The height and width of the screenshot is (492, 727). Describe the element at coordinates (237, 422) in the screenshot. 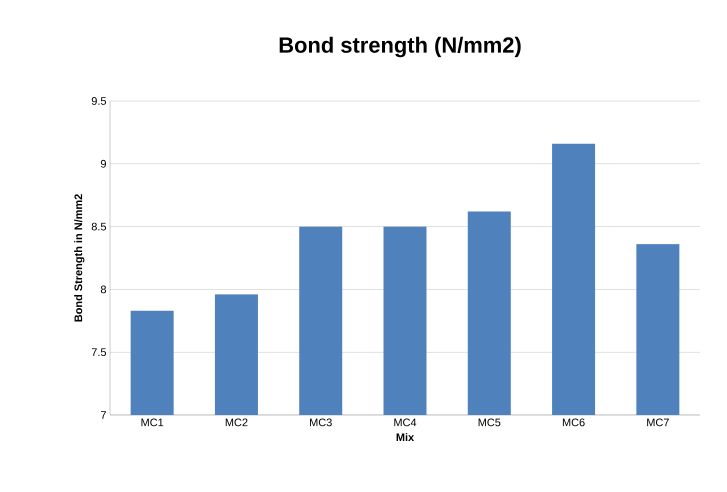

I see `x-tick-label: MC2` at that location.